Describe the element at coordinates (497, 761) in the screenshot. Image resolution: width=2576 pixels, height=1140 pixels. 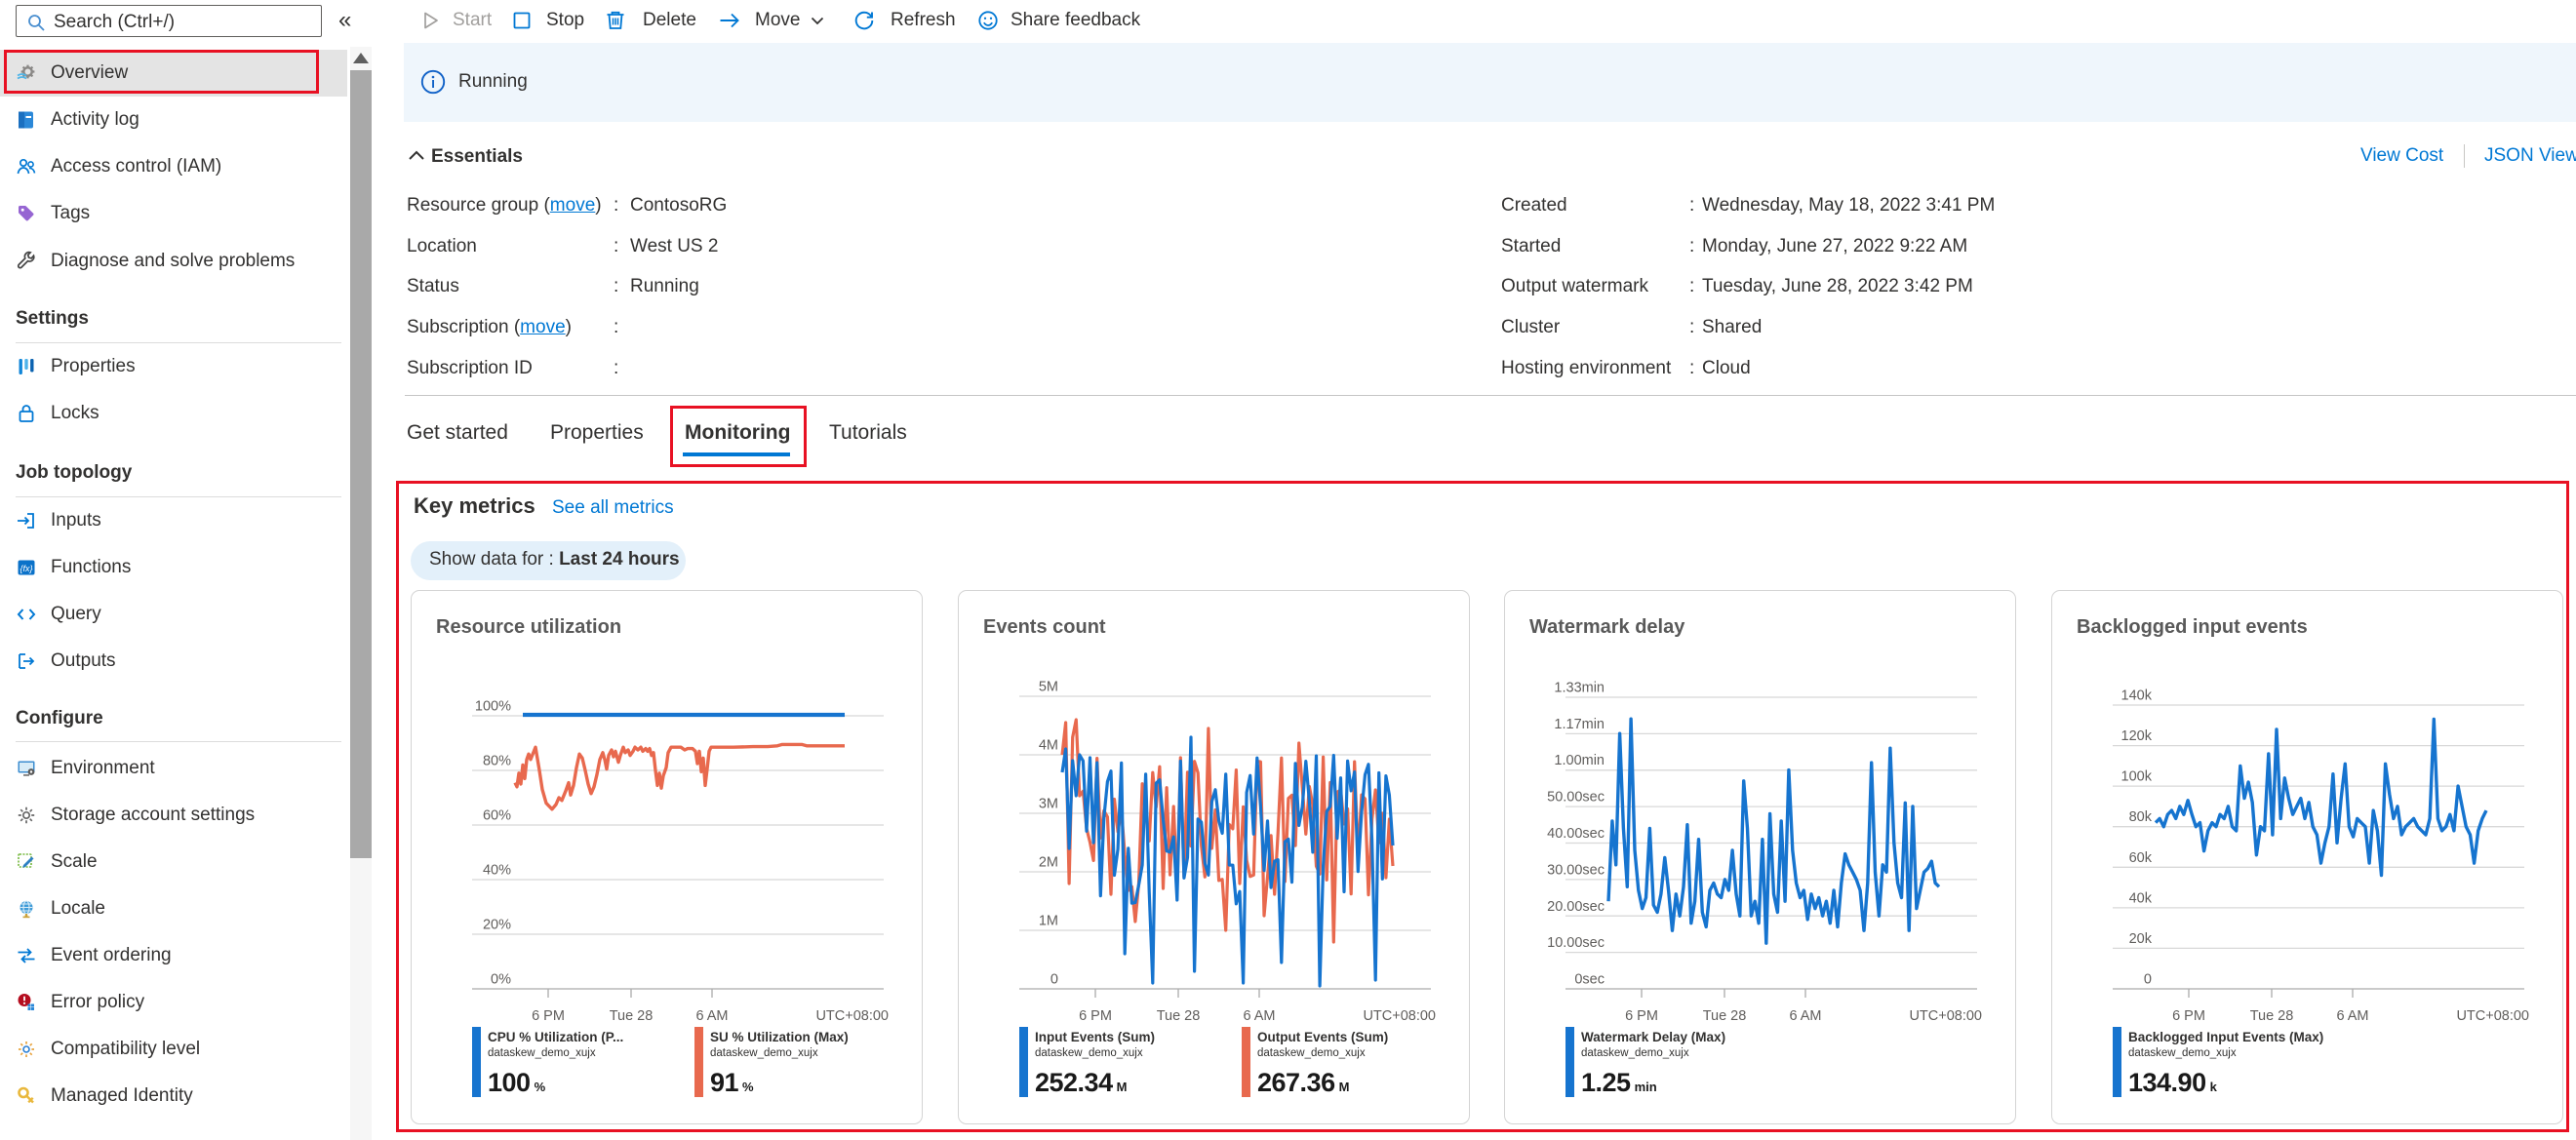
I see `svg-text: 80%` at that location.